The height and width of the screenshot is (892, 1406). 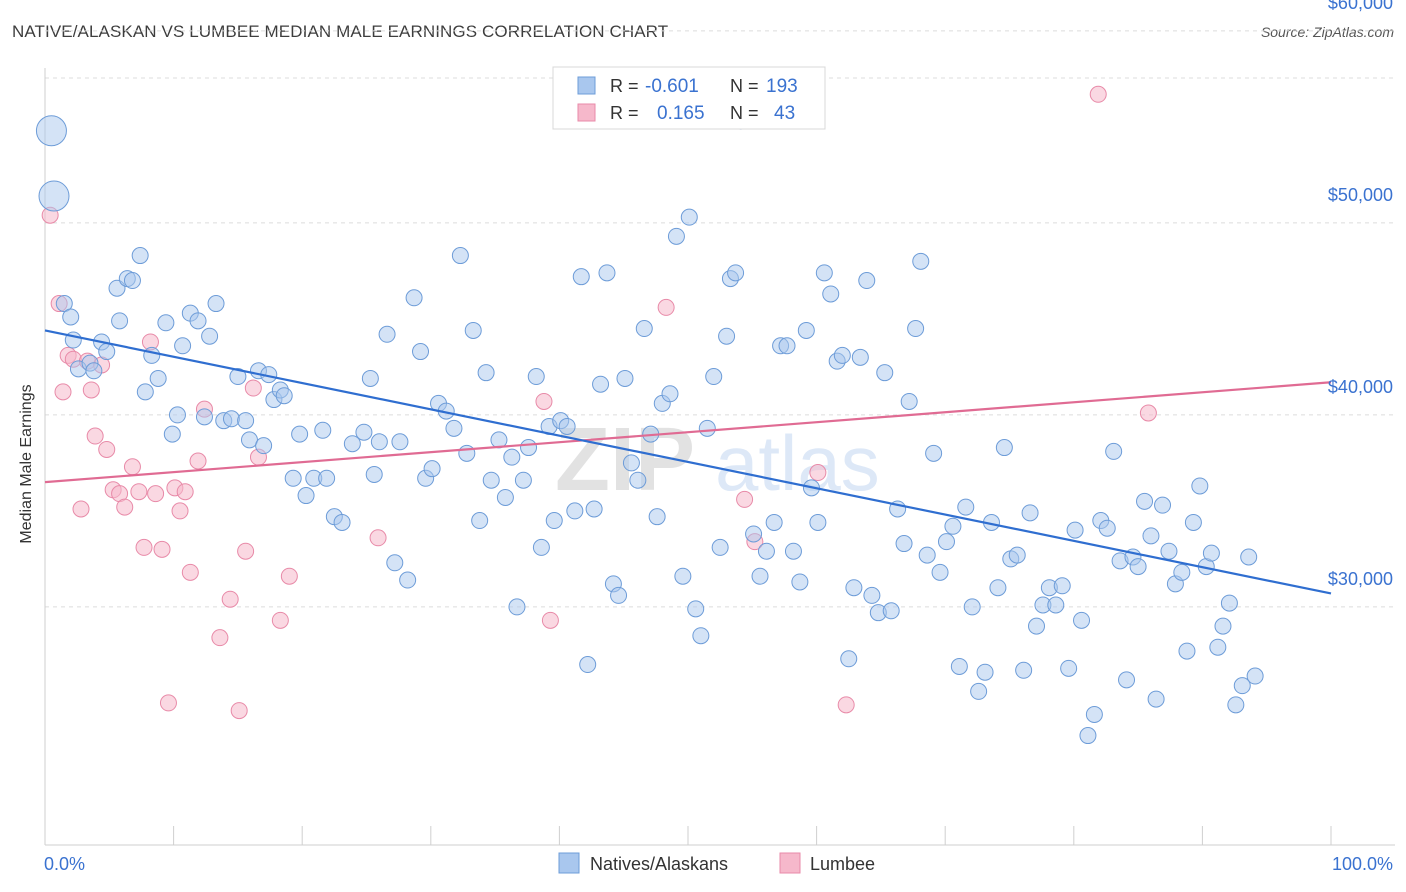 What do you see at coordinates (1362, 864) in the screenshot?
I see `x-tick-label: 100.0%` at bounding box center [1362, 864].